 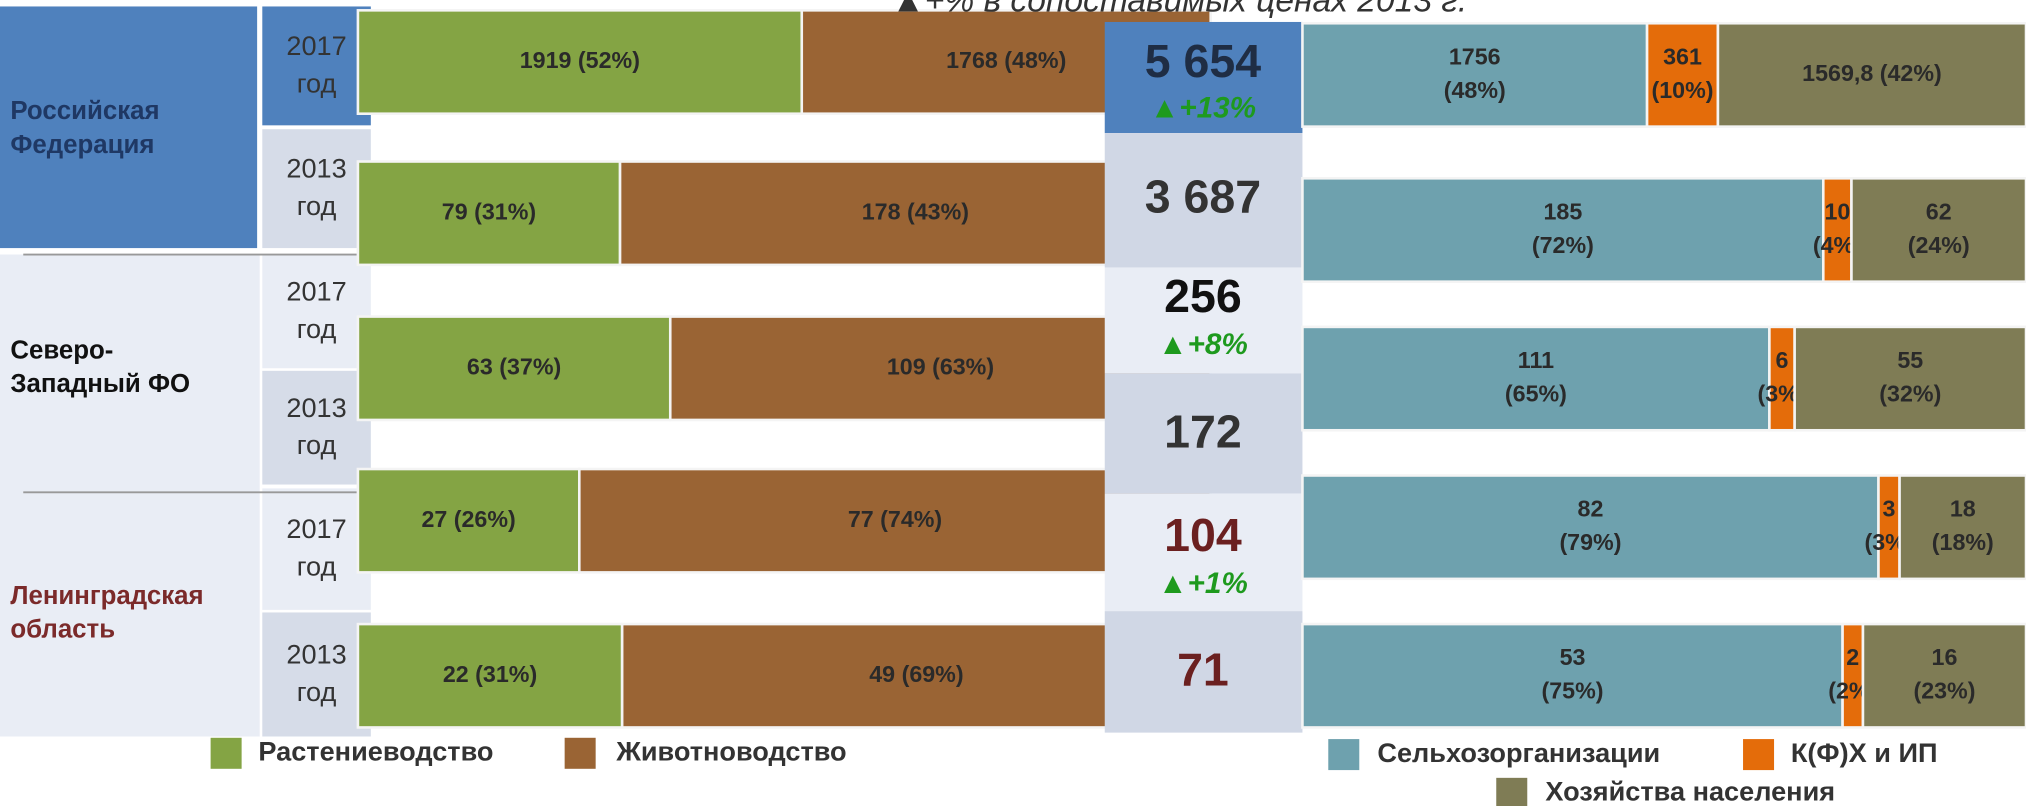 What do you see at coordinates (1682, 90) in the screenshot?
I see `bar-label: (10%)` at bounding box center [1682, 90].